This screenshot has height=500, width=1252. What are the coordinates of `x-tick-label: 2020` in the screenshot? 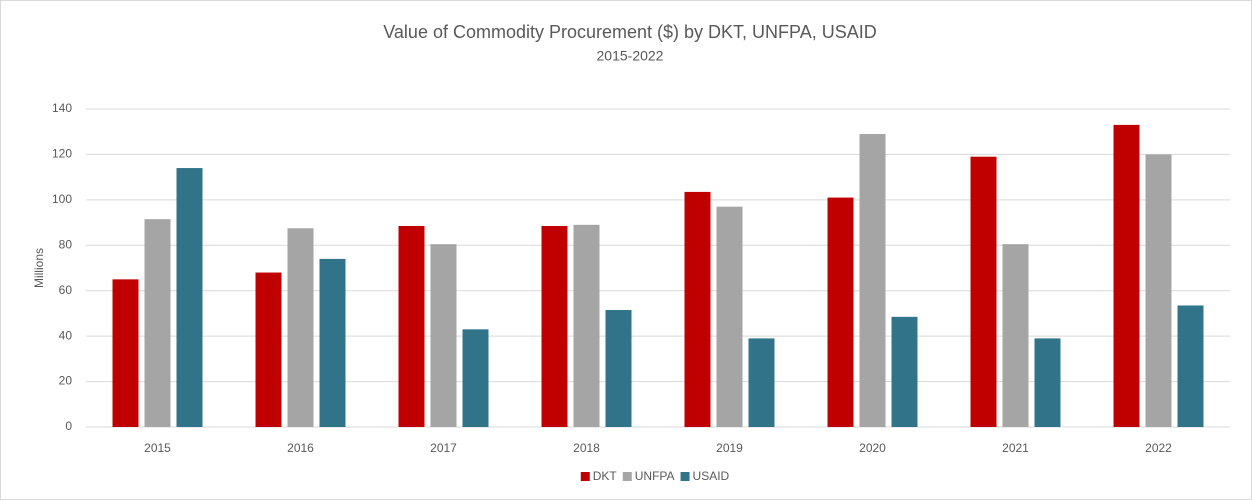 It's located at (872, 448).